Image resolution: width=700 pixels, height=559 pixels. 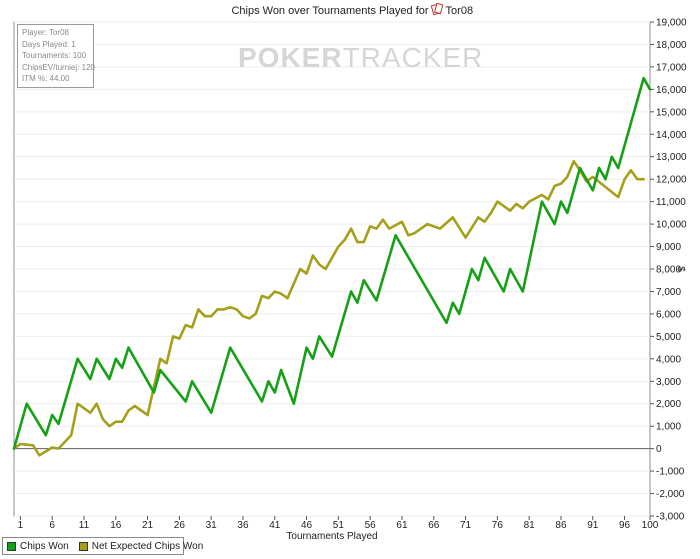 I want to click on x-tick-label: 76, so click(x=498, y=525).